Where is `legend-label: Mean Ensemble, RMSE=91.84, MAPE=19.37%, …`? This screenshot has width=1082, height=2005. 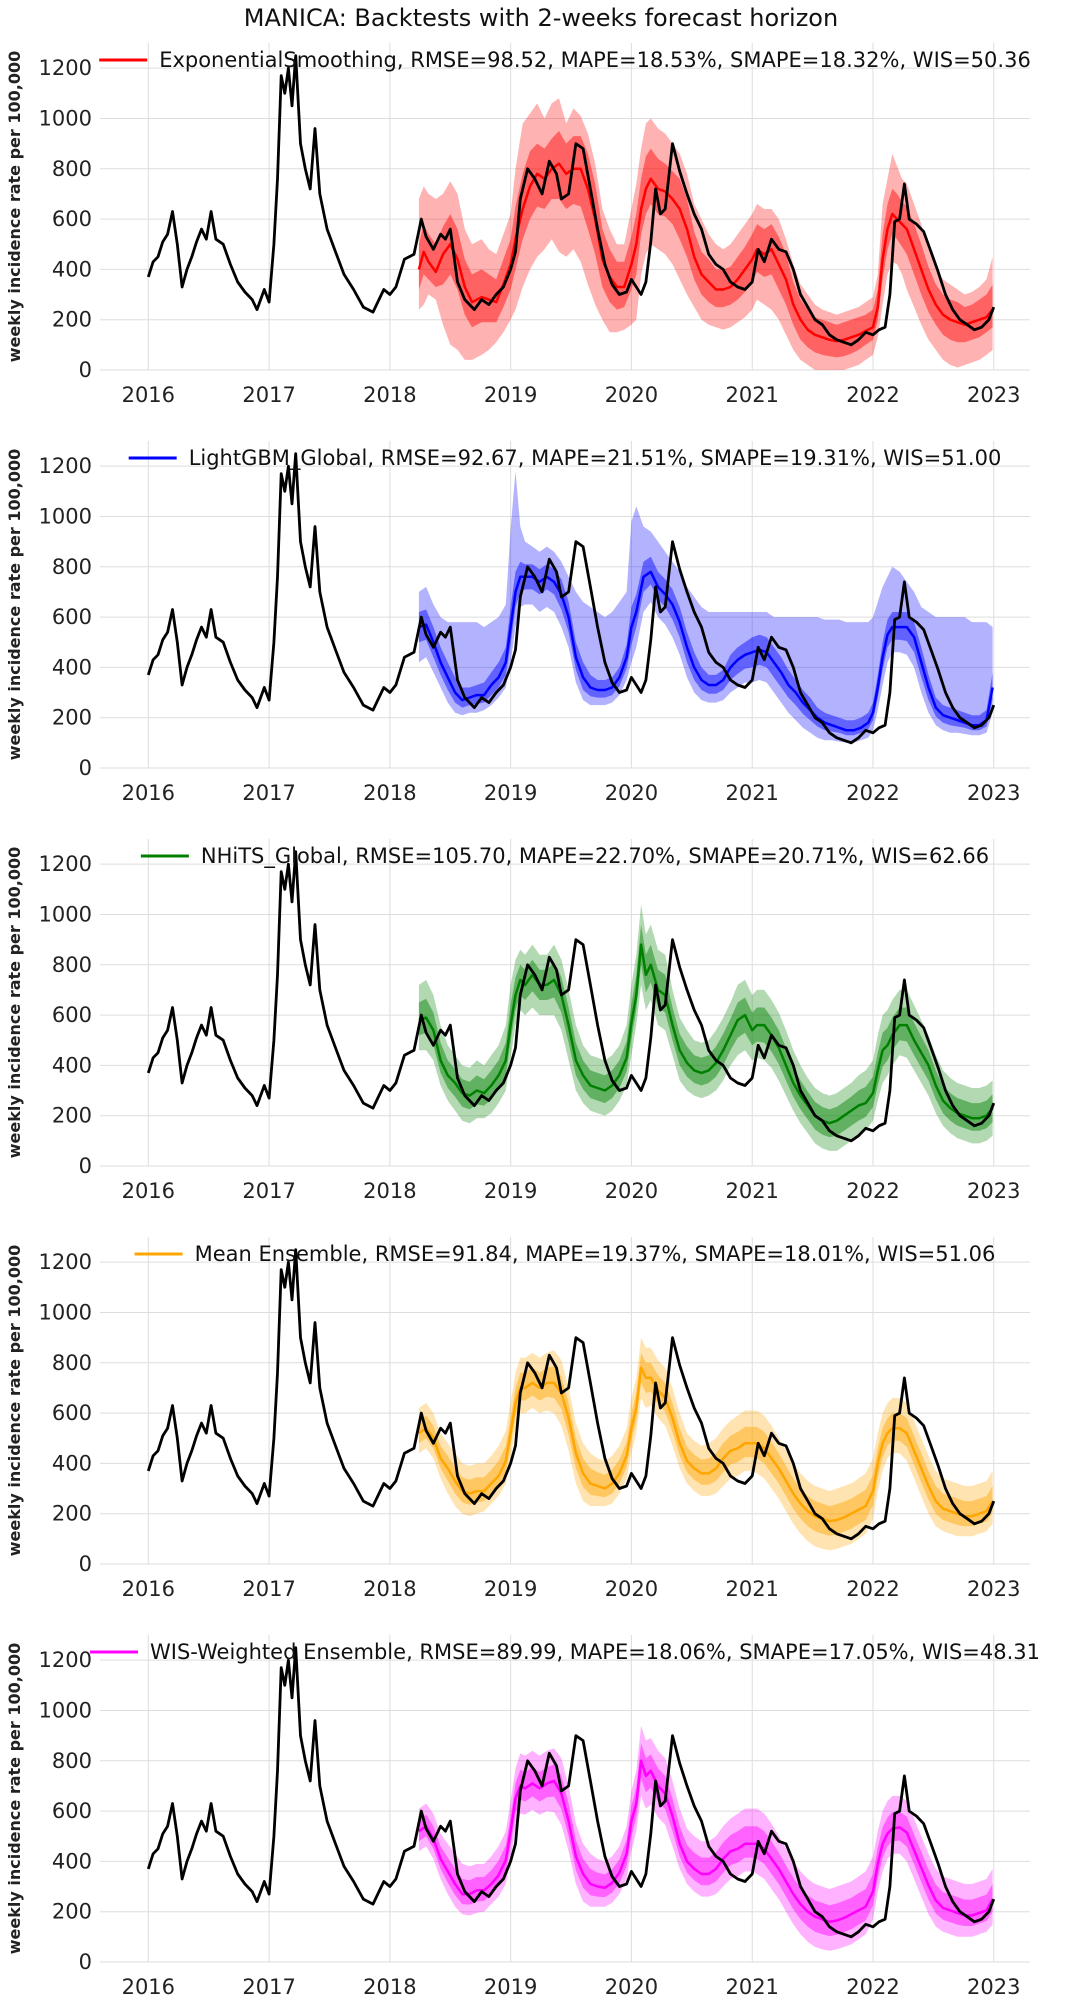 legend-label: Mean Ensemble, RMSE=91.84, MAPE=19.37%, … is located at coordinates (595, 1254).